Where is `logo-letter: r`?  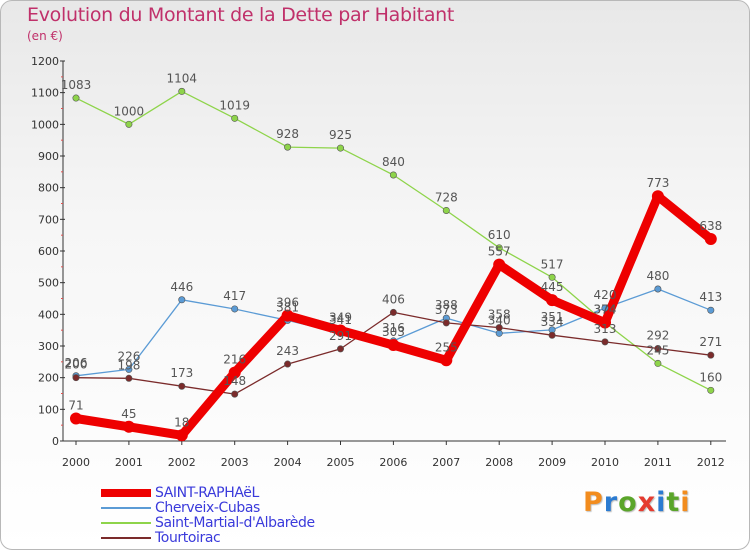
logo-letter: r is located at coordinates (611, 502).